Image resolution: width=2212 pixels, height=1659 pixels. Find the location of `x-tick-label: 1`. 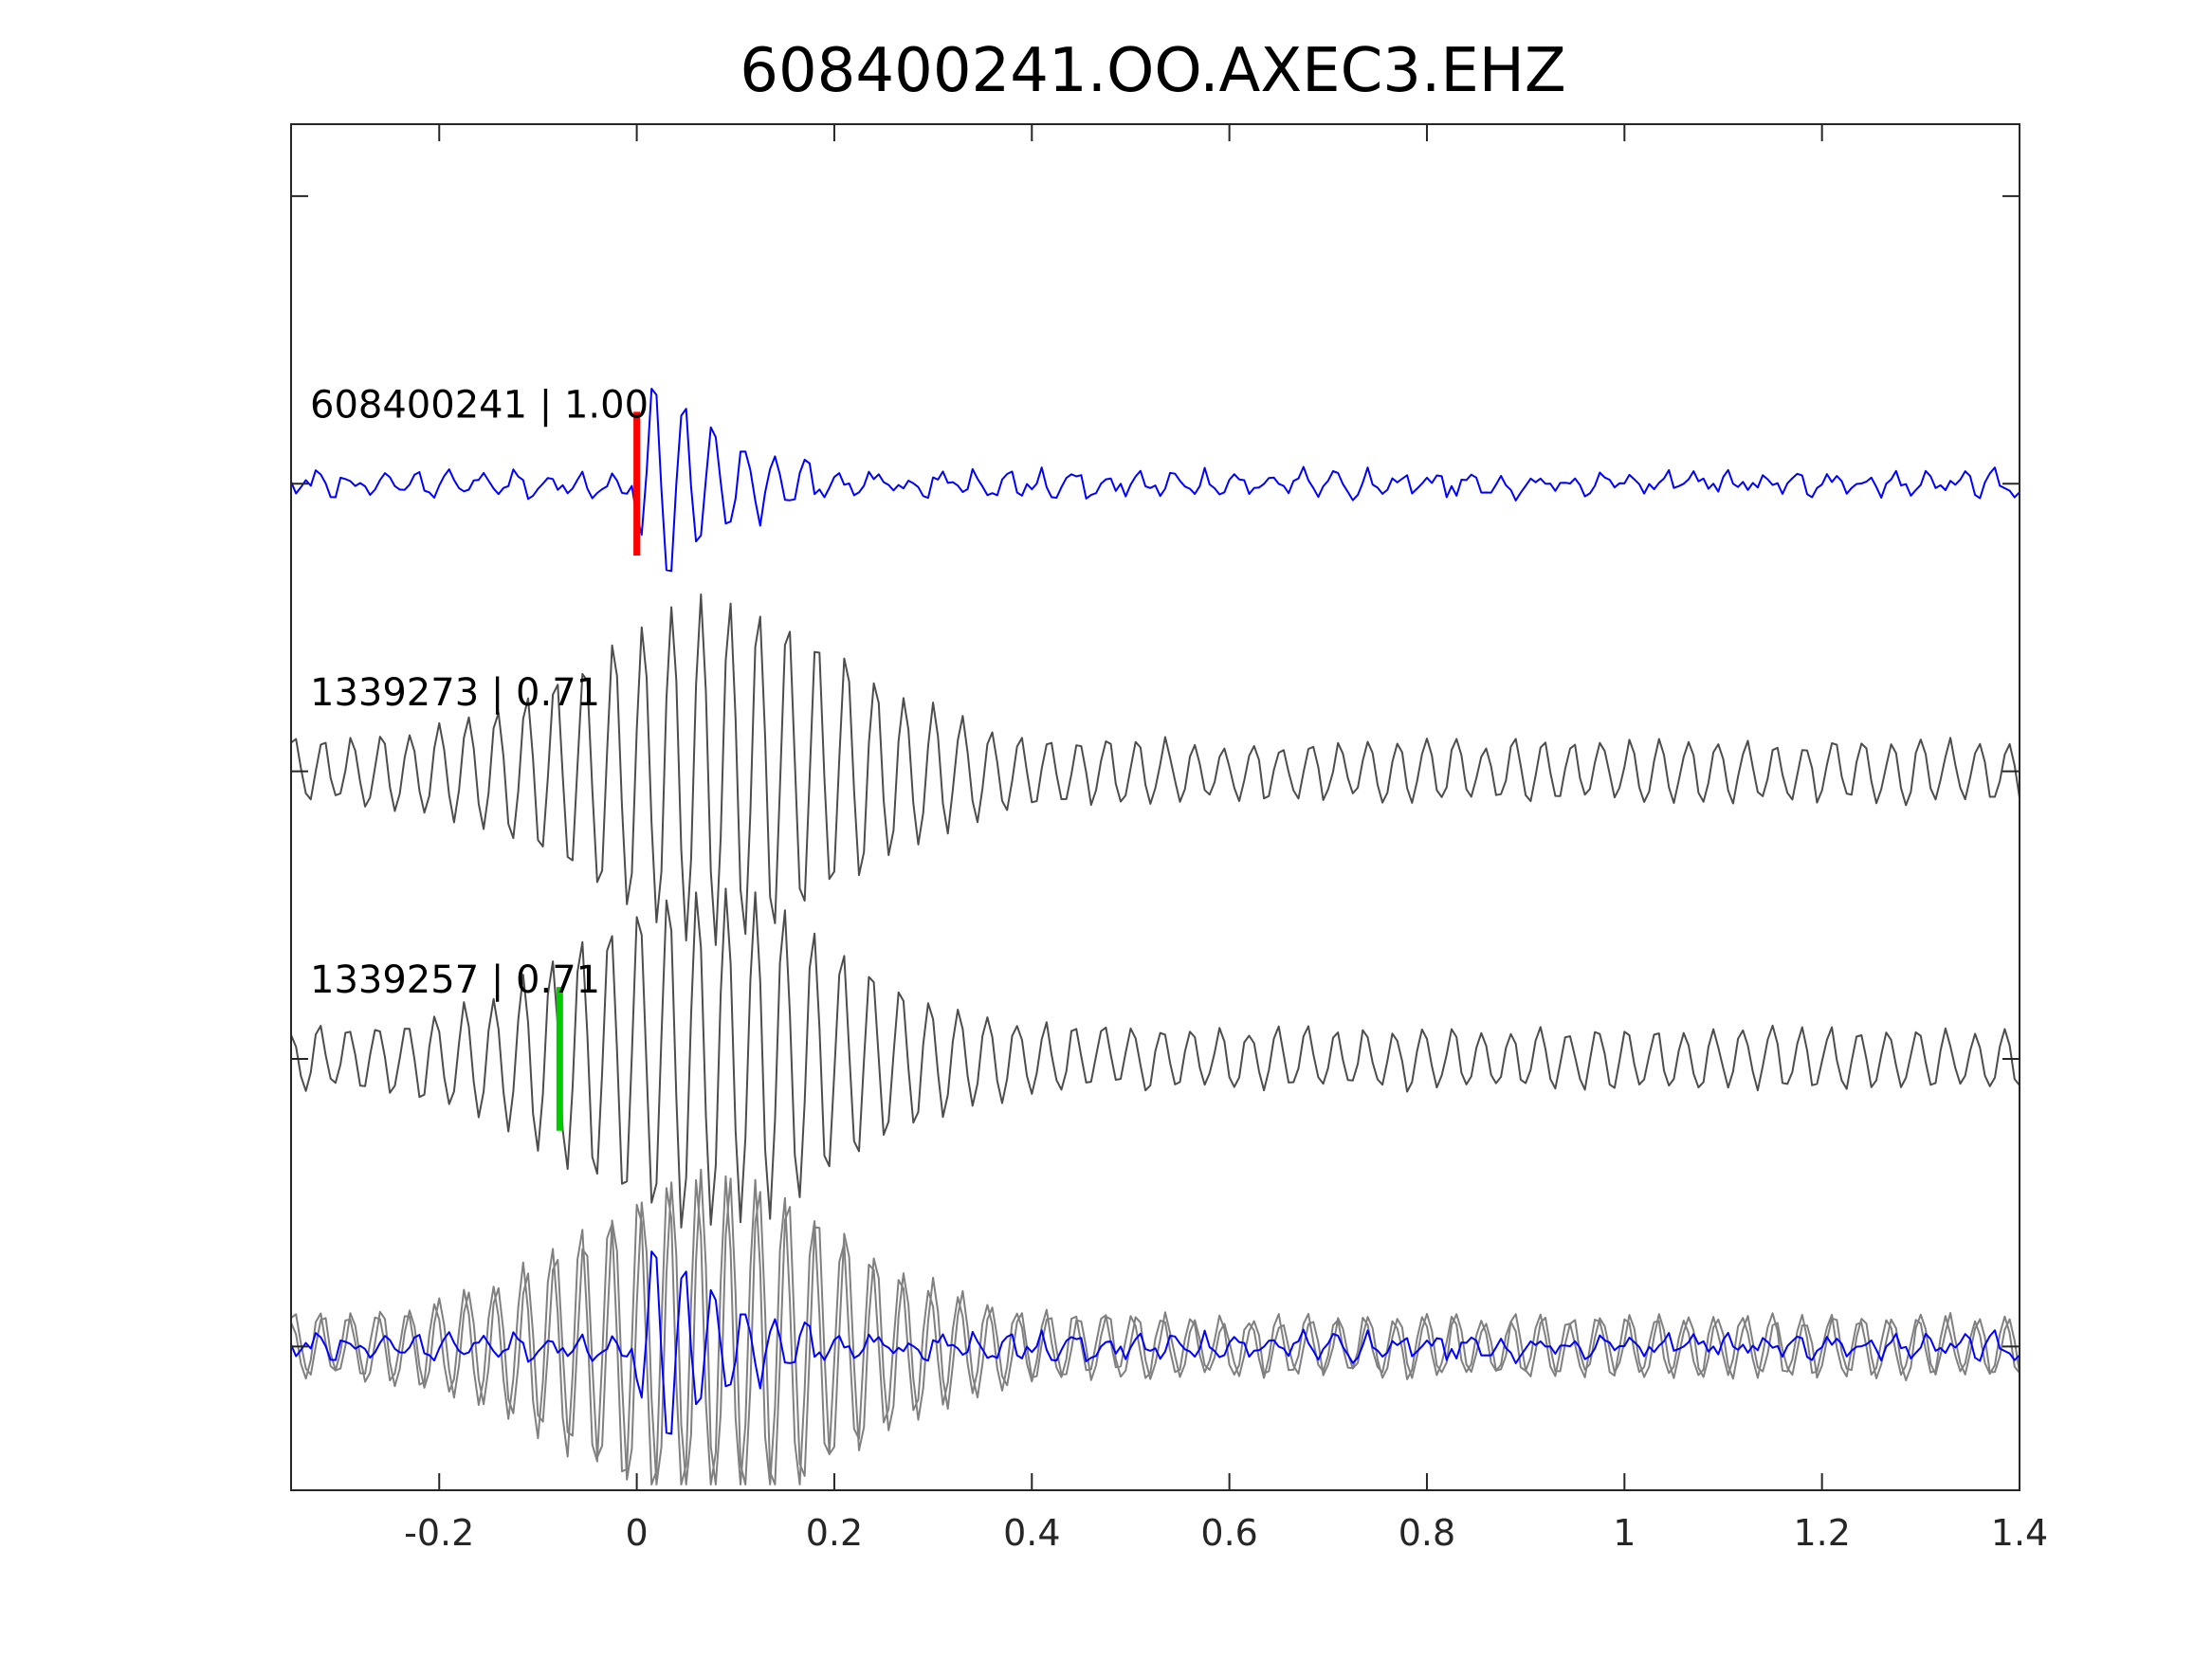

x-tick-label: 1 is located at coordinates (1624, 1533).